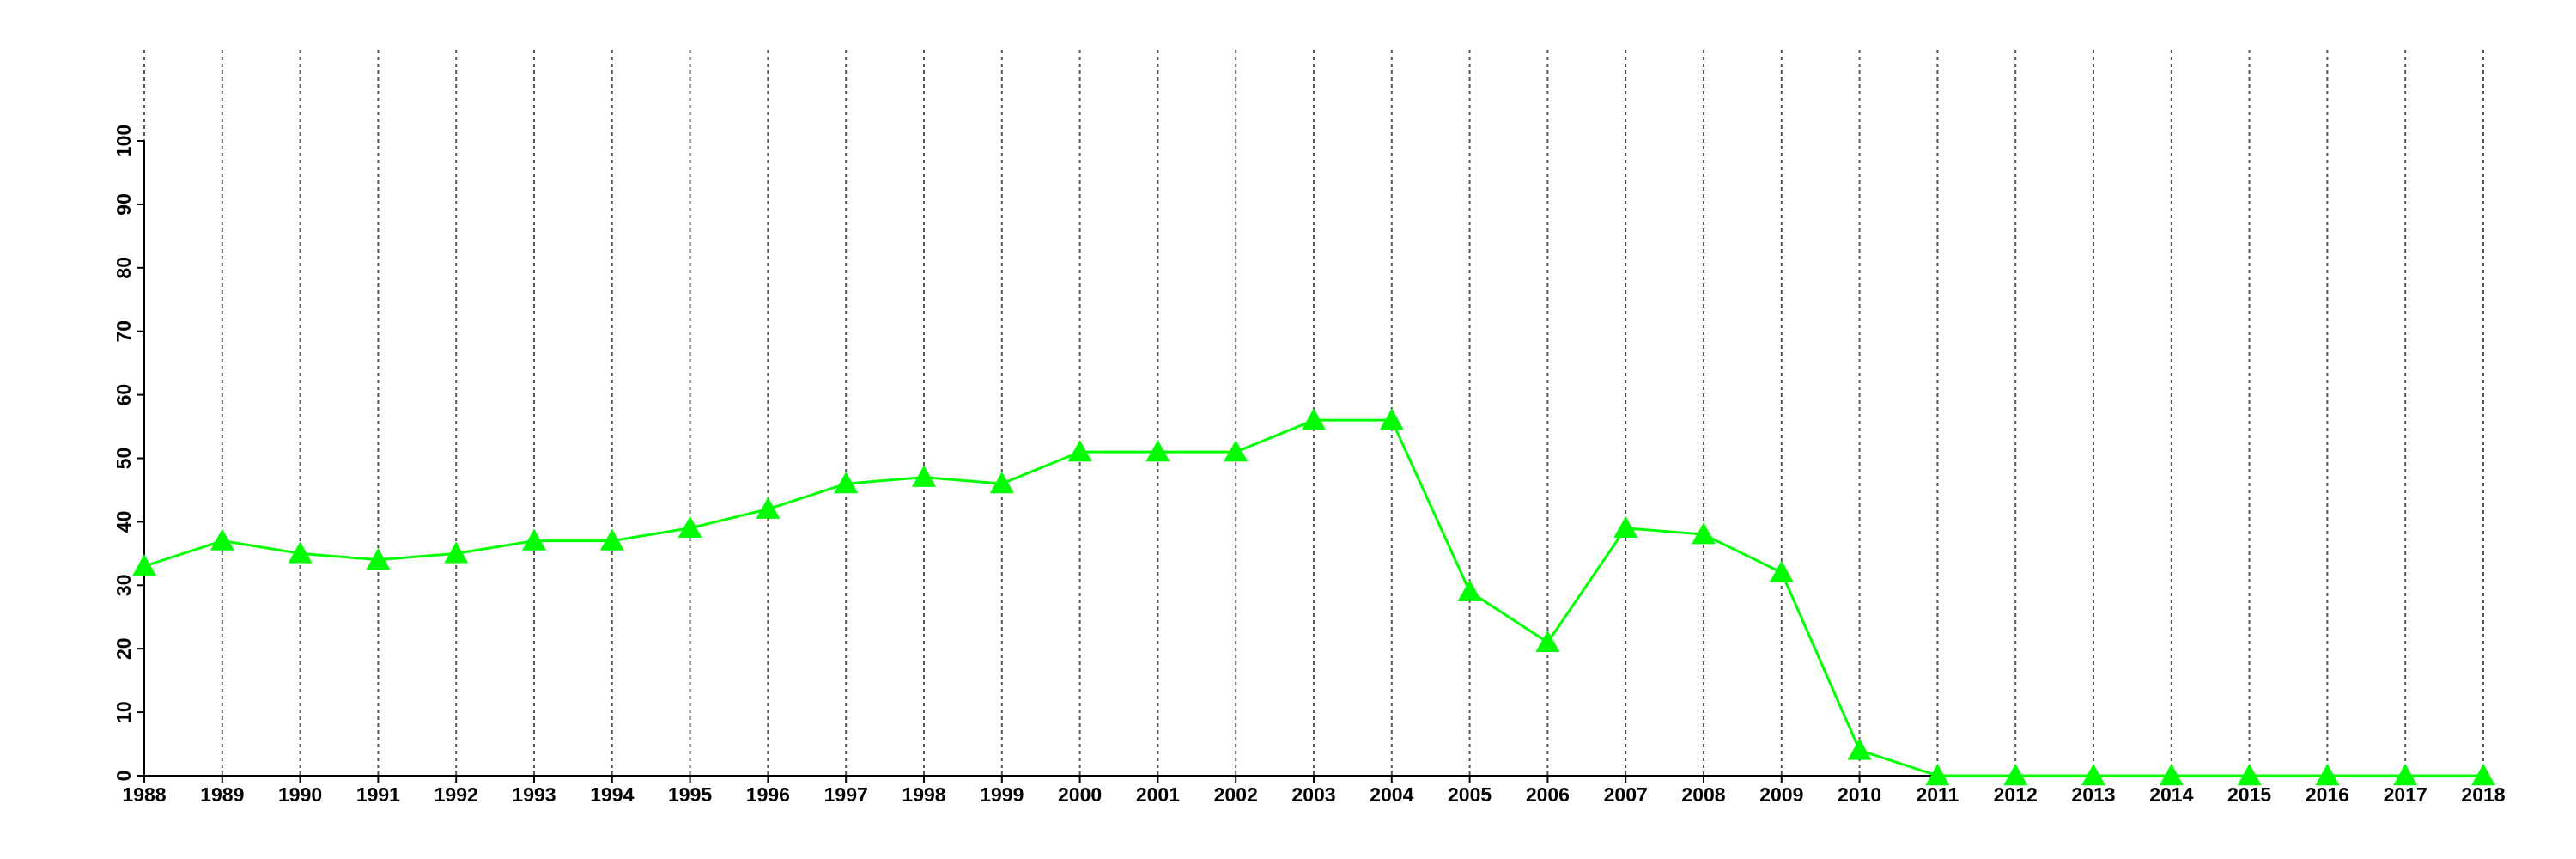 The image size is (2576, 859). Describe the element at coordinates (1548, 794) in the screenshot. I see `x-tick-label: 2006` at that location.